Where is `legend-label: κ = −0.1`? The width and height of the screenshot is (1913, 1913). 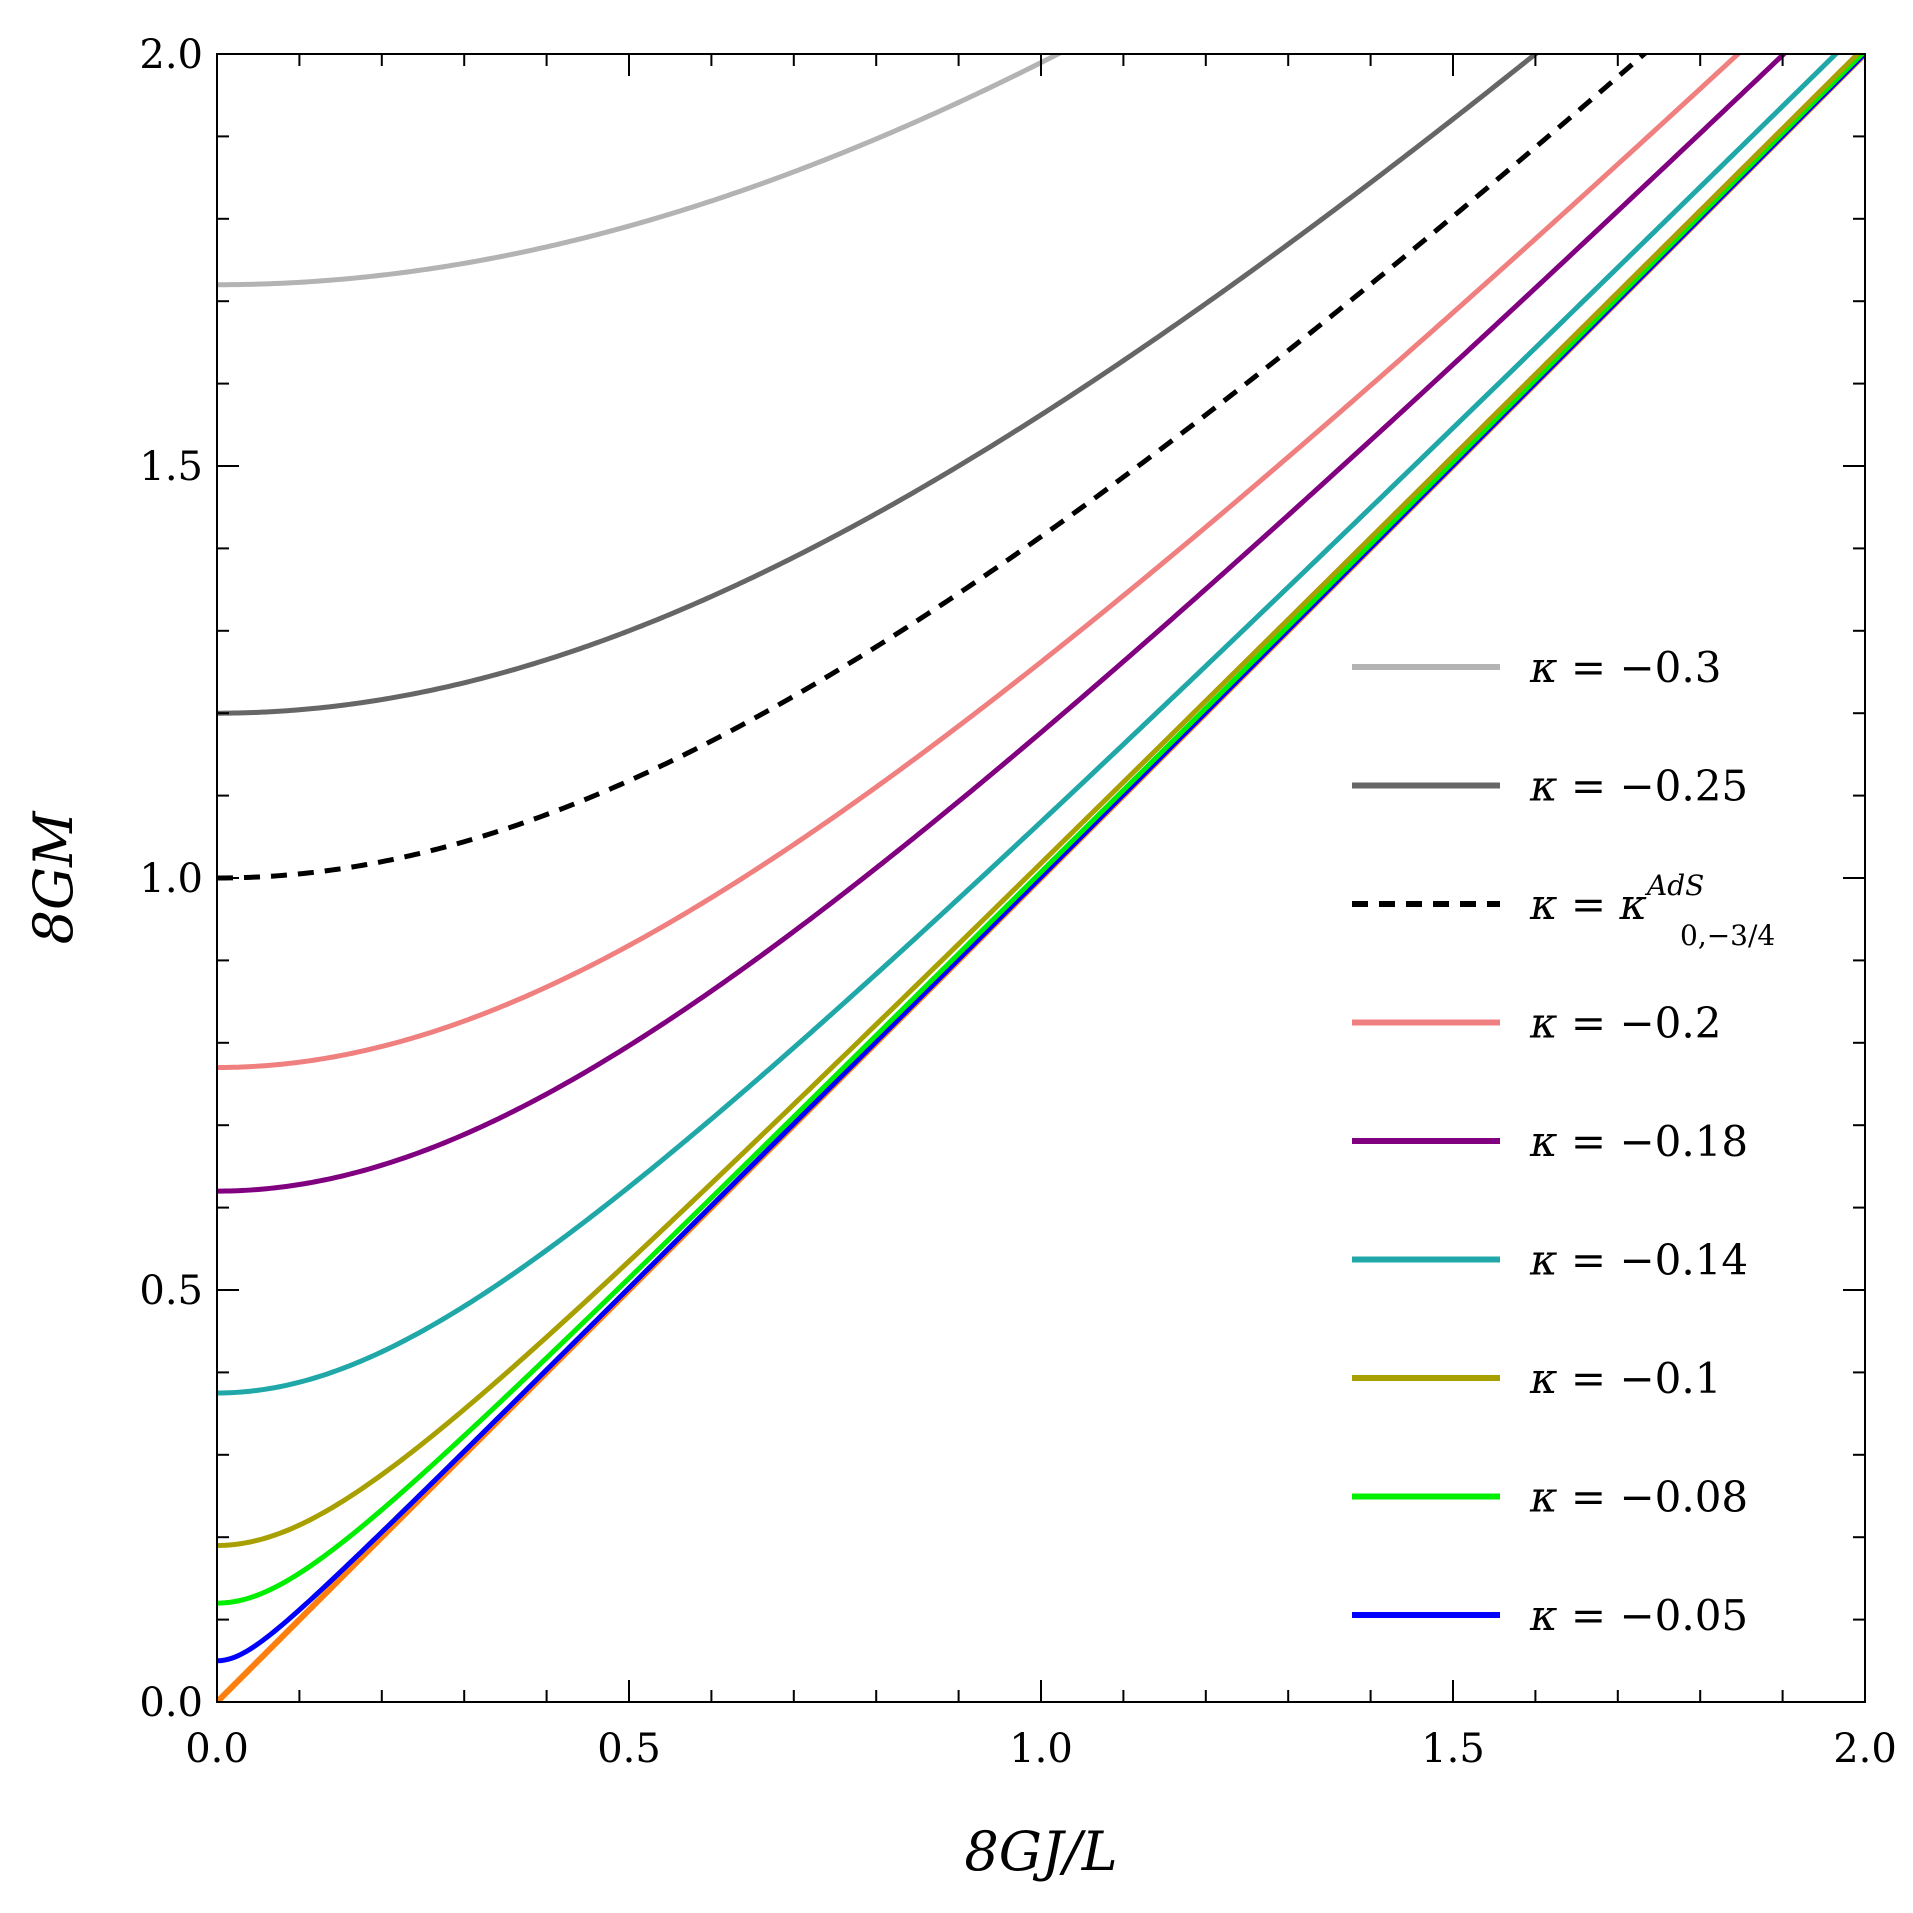
legend-label: κ = −0.1 is located at coordinates (1625, 1378).